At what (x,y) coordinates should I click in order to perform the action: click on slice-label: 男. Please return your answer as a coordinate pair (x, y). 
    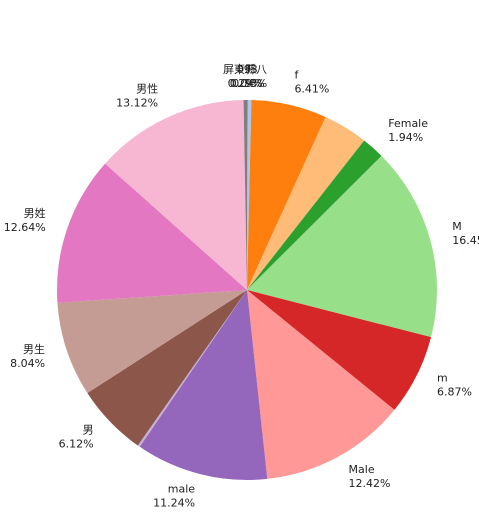
    Looking at the image, I should click on (88, 429).